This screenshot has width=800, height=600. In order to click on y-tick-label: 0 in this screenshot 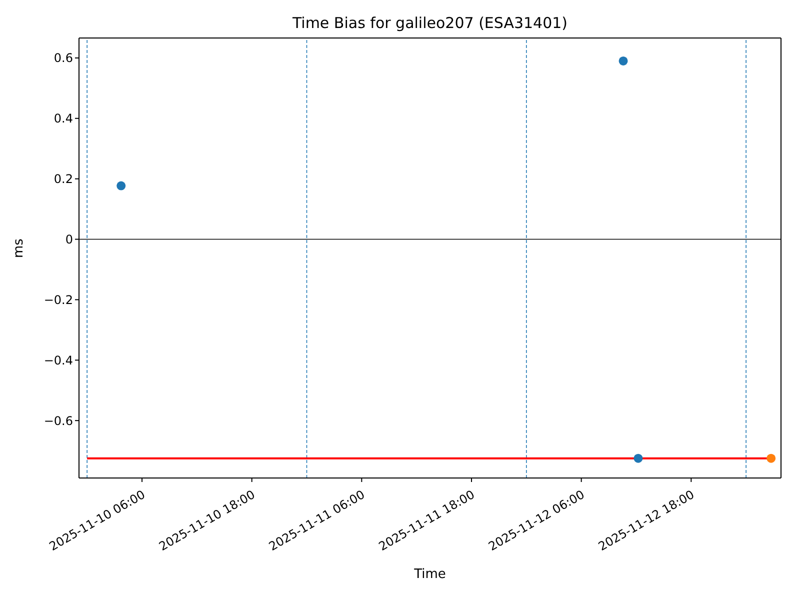, I will do `click(69, 239)`.